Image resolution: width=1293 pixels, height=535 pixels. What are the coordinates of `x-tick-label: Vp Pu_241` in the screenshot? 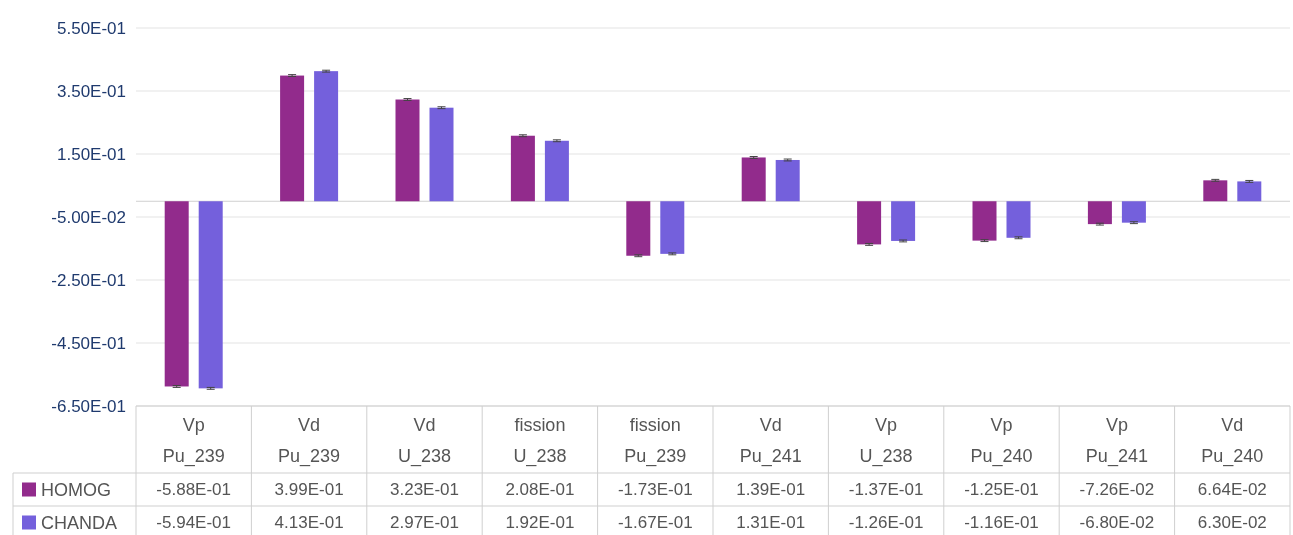 It's located at (1116, 441).